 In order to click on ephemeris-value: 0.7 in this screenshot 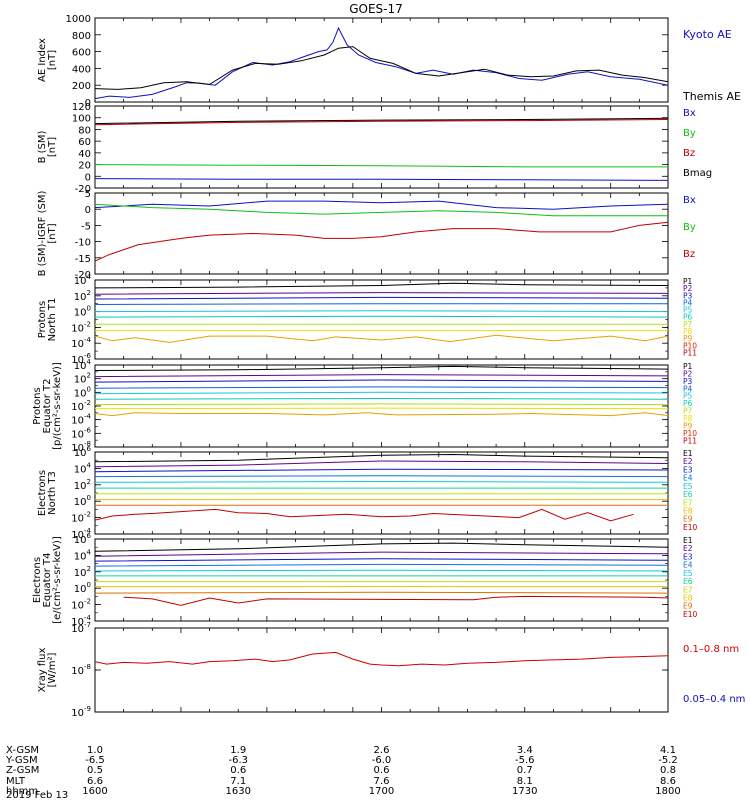, I will do `click(525, 770)`.